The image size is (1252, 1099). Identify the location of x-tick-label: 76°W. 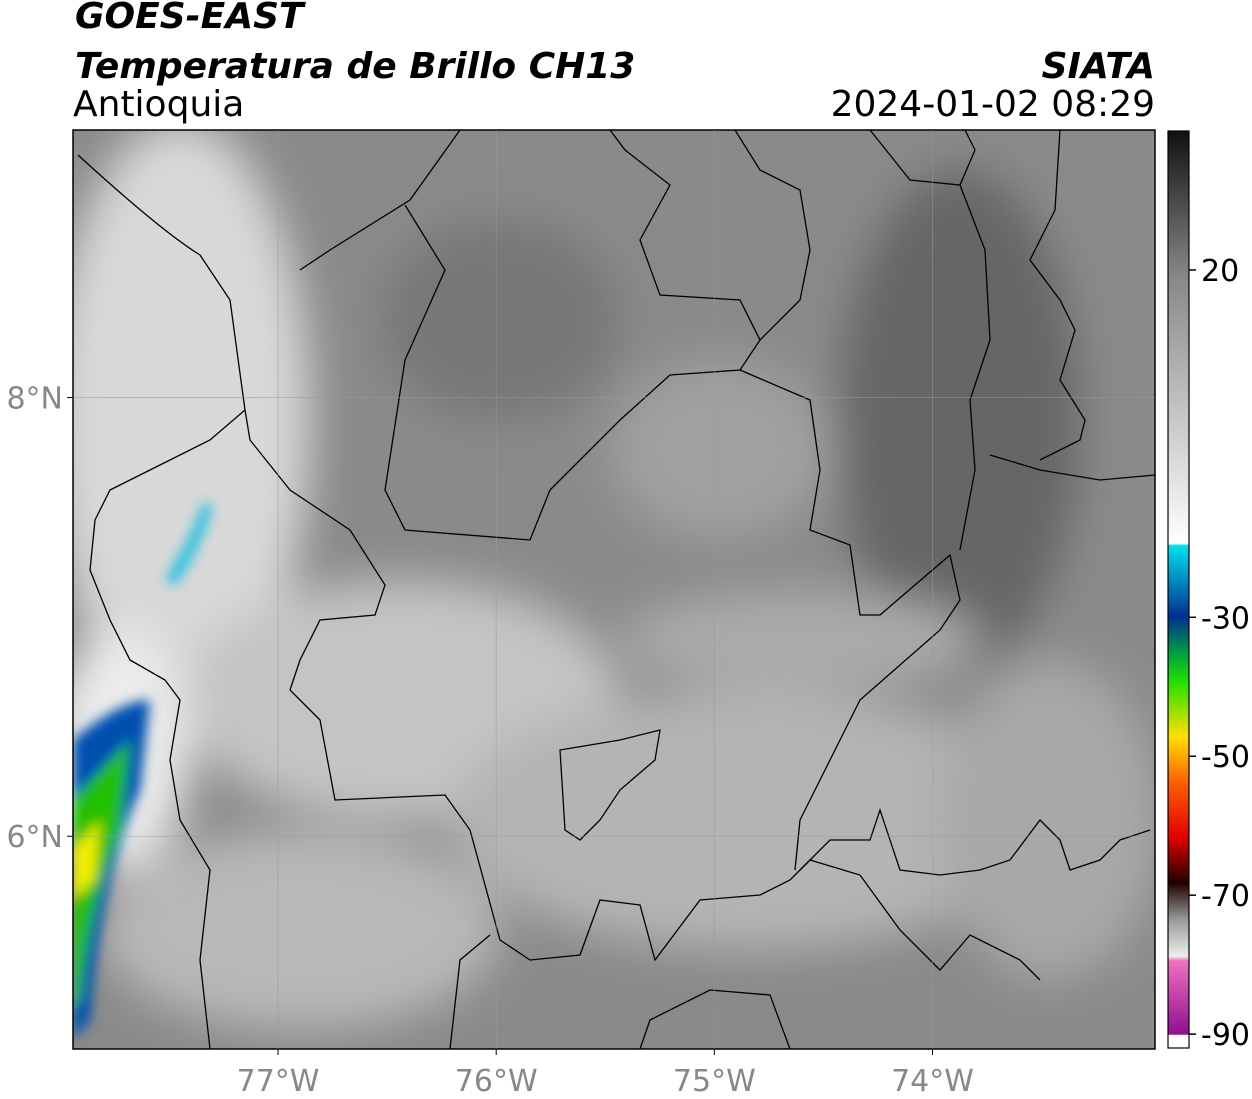
(496, 1081).